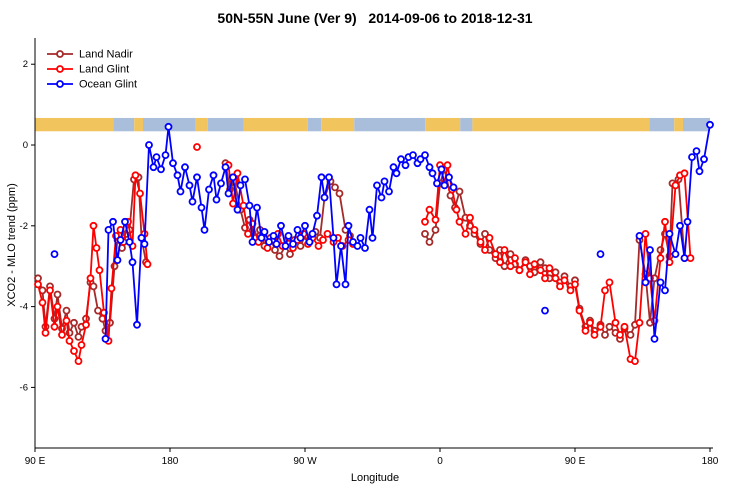 The image size is (750, 500). What do you see at coordinates (106, 55) in the screenshot?
I see `legend-label: Land Nadir` at bounding box center [106, 55].